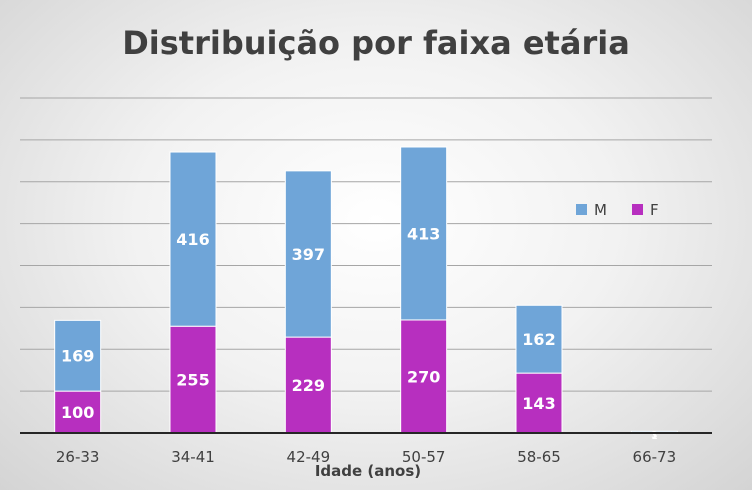 Image resolution: width=752 pixels, height=495 pixels. What do you see at coordinates (77, 412) in the screenshot?
I see `data-label: 100` at bounding box center [77, 412].